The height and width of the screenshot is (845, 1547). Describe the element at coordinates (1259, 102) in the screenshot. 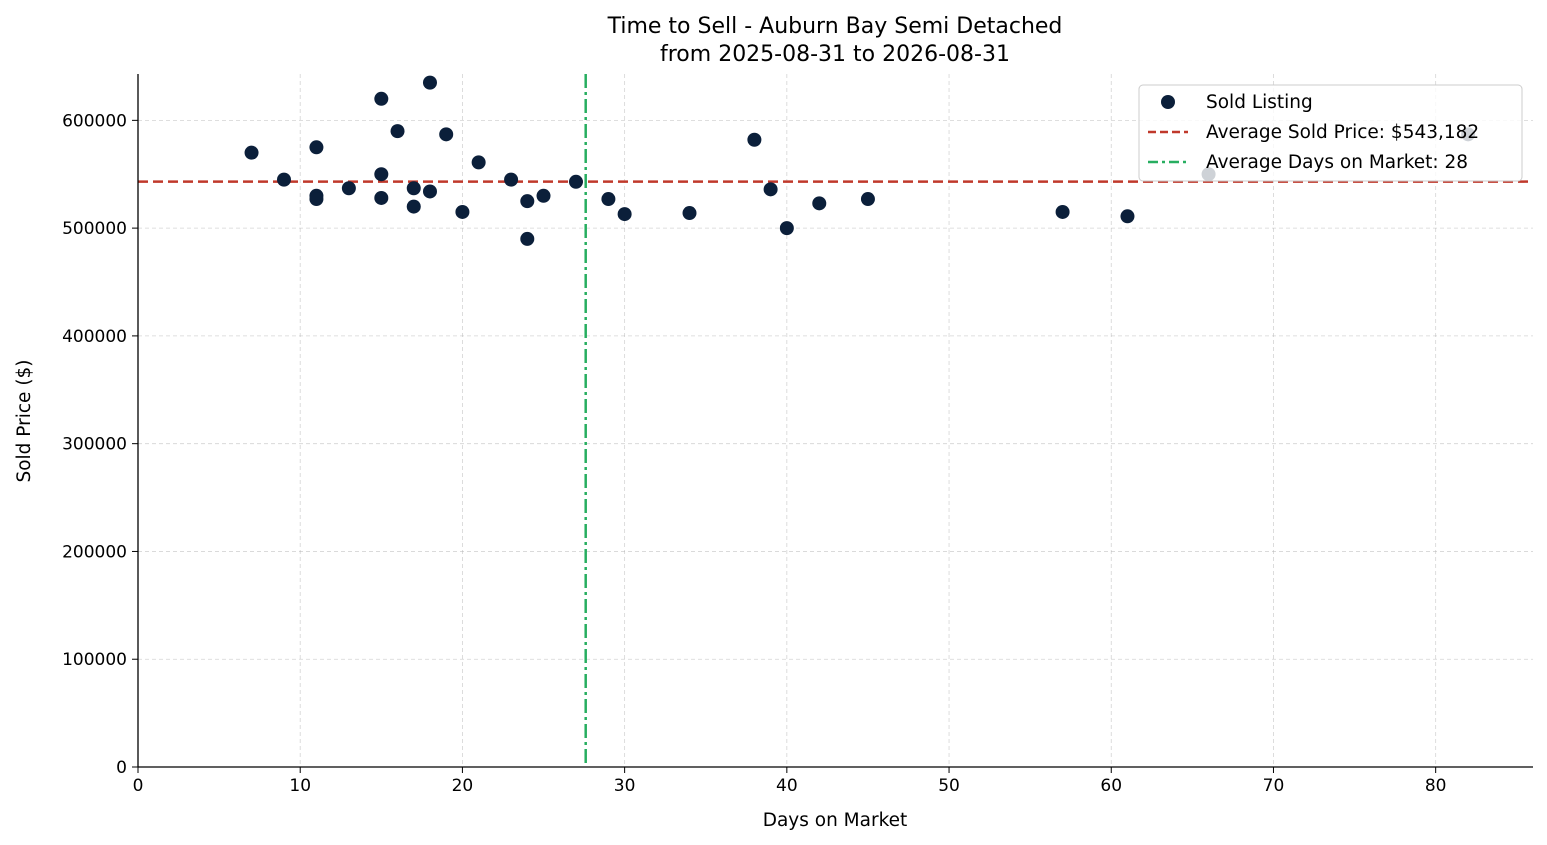

I see `legend-label-sold-listing: Sold Listing` at that location.